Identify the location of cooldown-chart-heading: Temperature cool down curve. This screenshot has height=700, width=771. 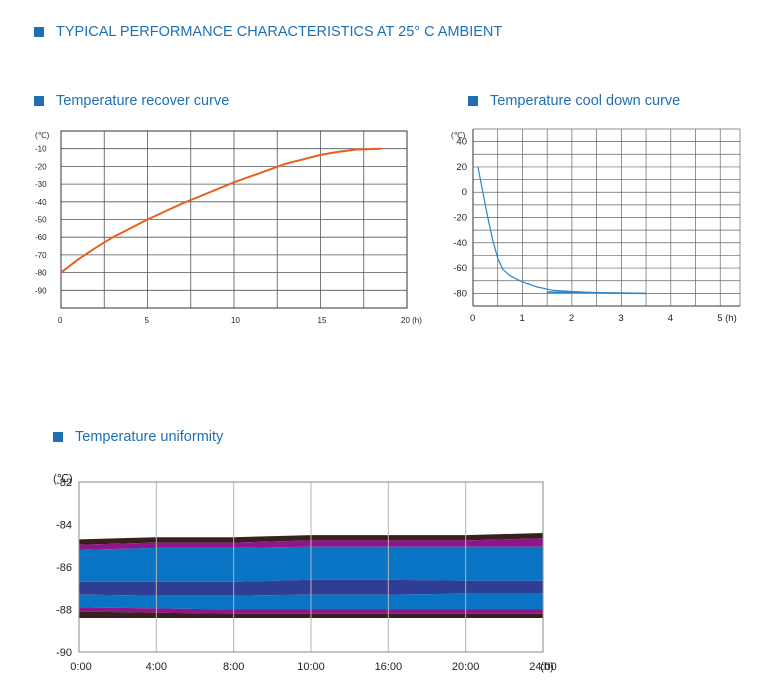
(574, 101).